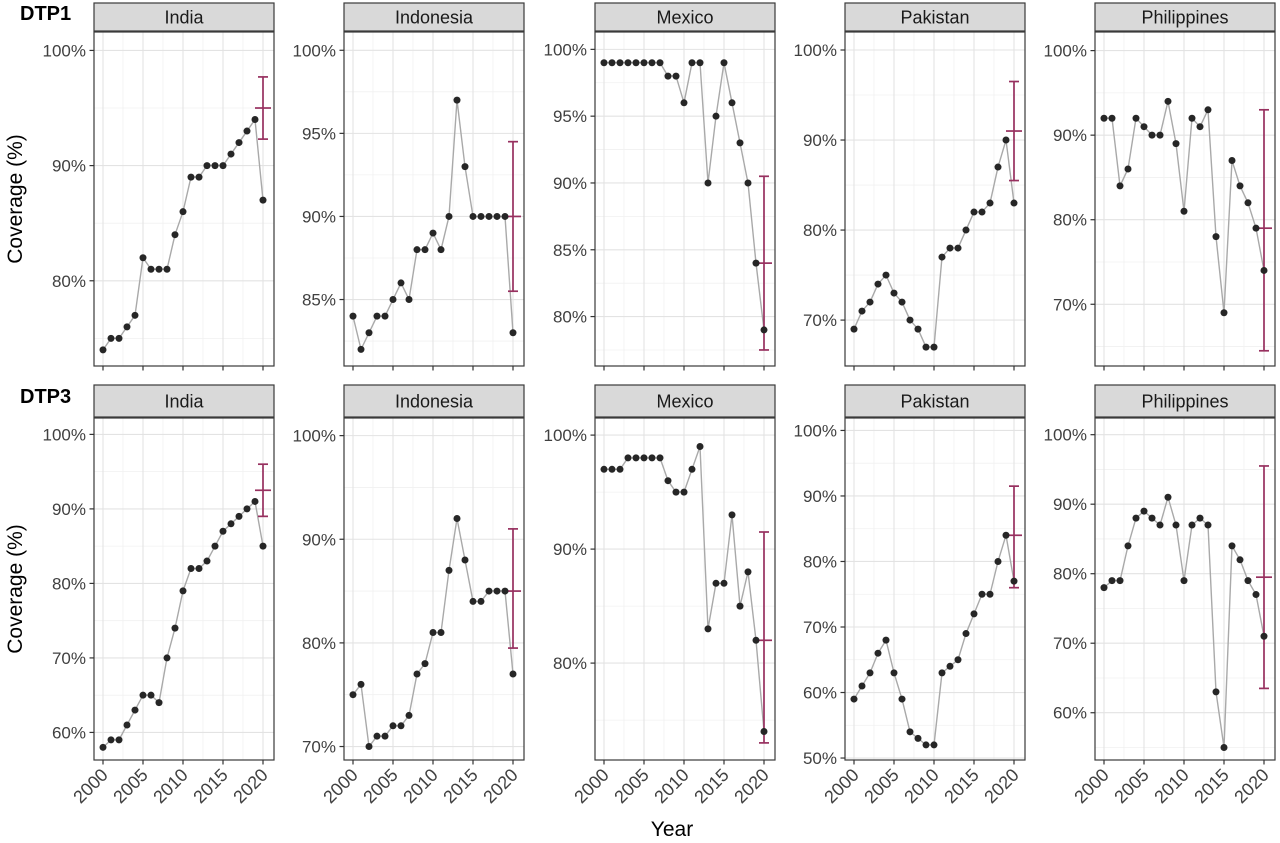 This screenshot has width=1280, height=843. Describe the element at coordinates (684, 402) in the screenshot. I see `facet-strip-label: Mexico` at that location.